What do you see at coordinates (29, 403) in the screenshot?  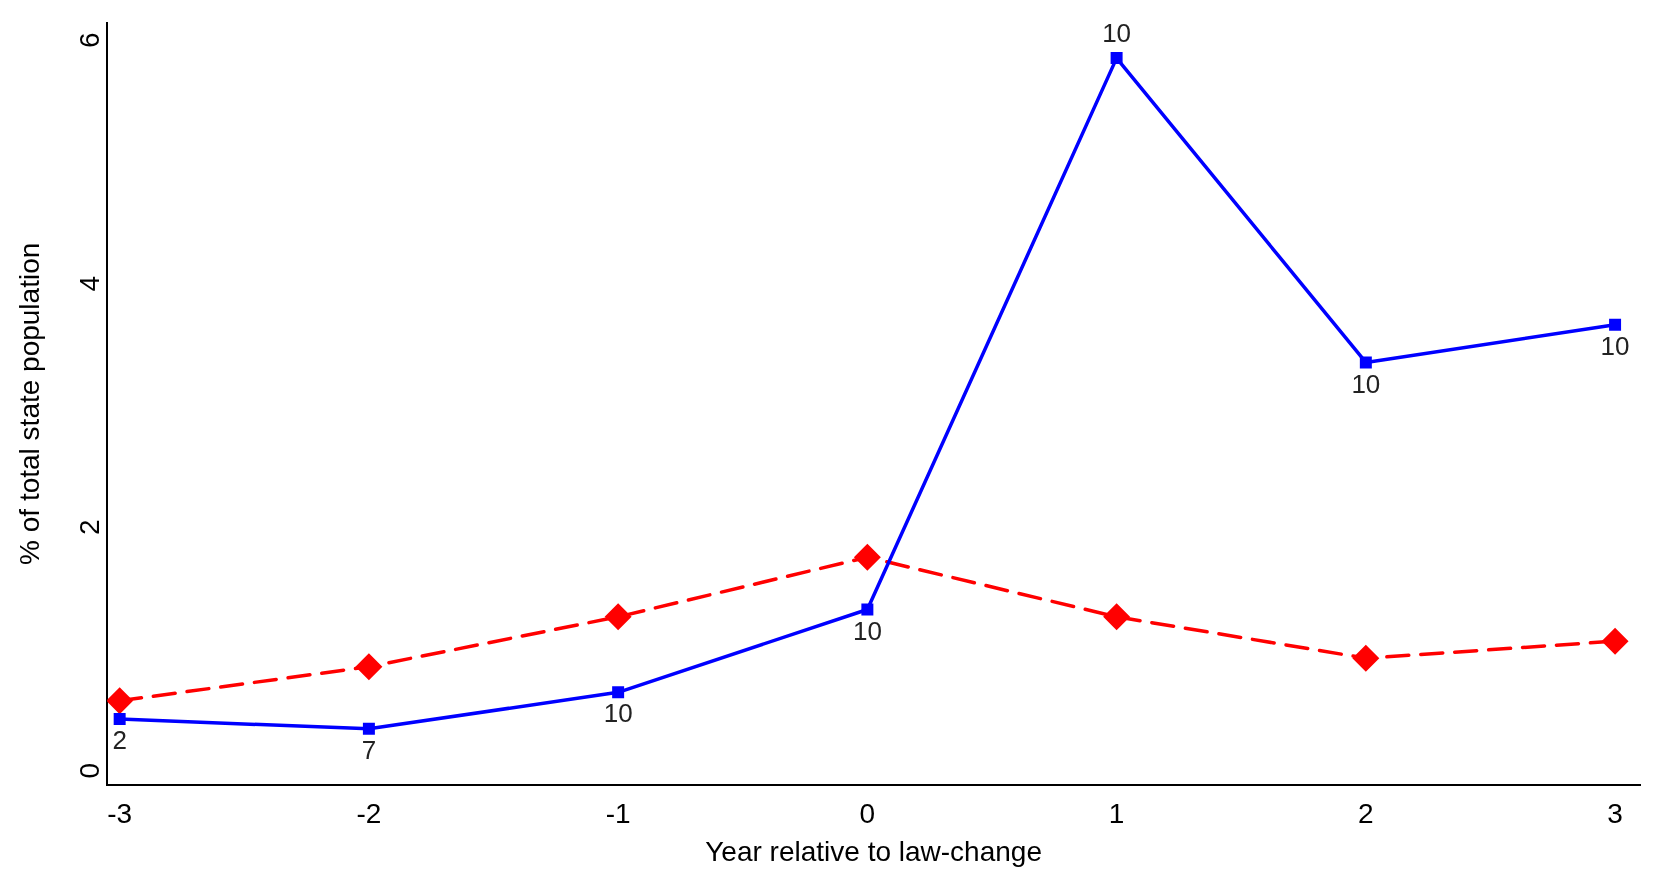 I see `y-axis-title: % of total state population` at bounding box center [29, 403].